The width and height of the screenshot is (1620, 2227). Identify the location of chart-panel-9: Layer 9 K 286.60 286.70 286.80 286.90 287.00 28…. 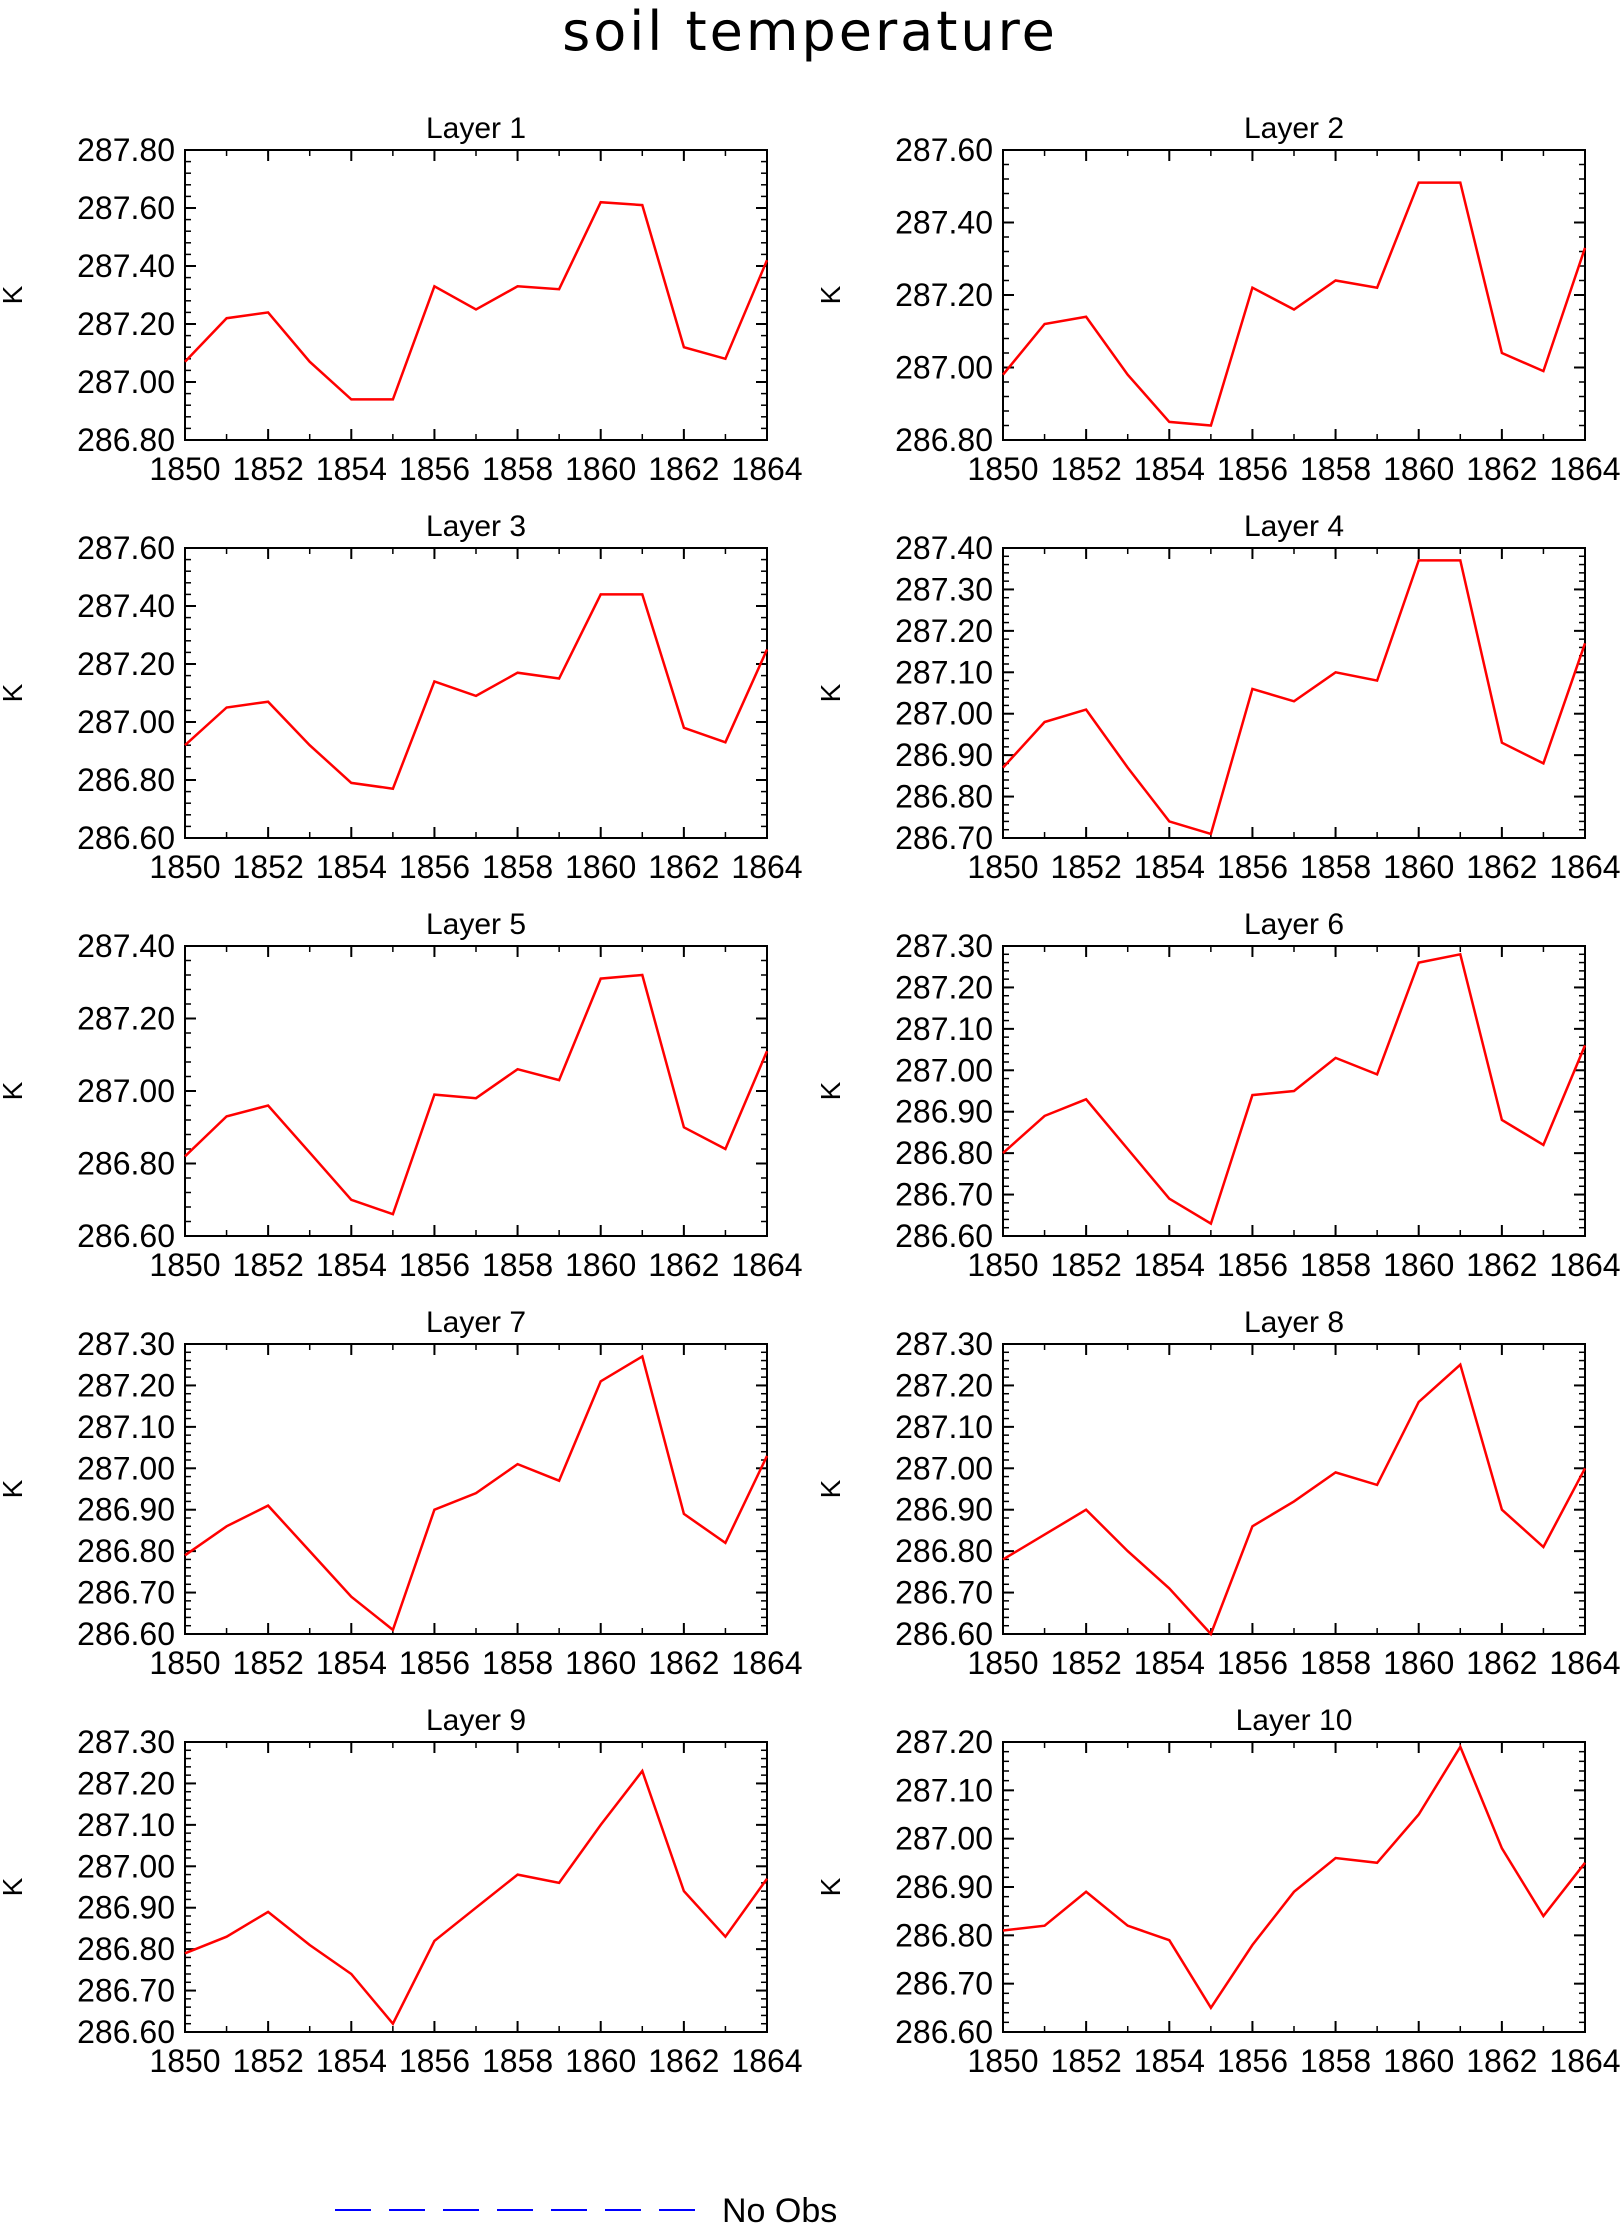
(401, 1891).